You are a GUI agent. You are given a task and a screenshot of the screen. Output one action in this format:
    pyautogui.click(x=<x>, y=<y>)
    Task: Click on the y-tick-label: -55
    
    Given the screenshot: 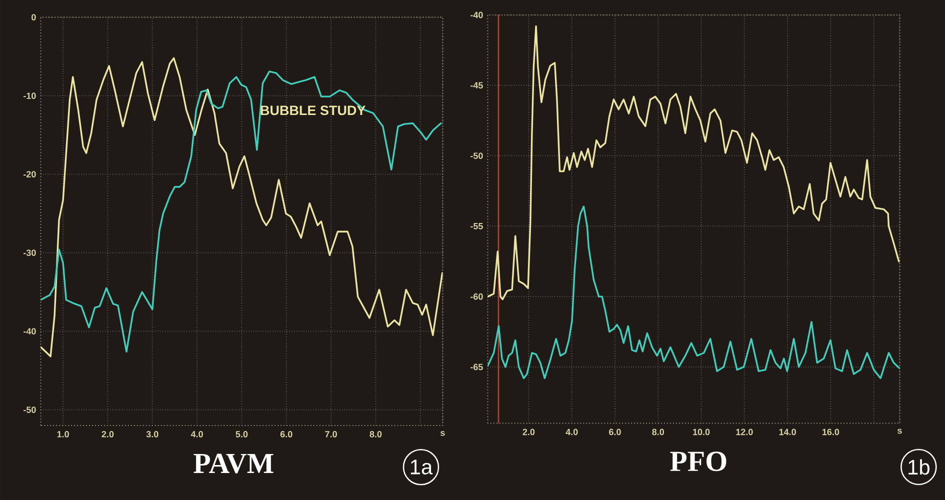 What is the action you would take?
    pyautogui.click(x=476, y=226)
    